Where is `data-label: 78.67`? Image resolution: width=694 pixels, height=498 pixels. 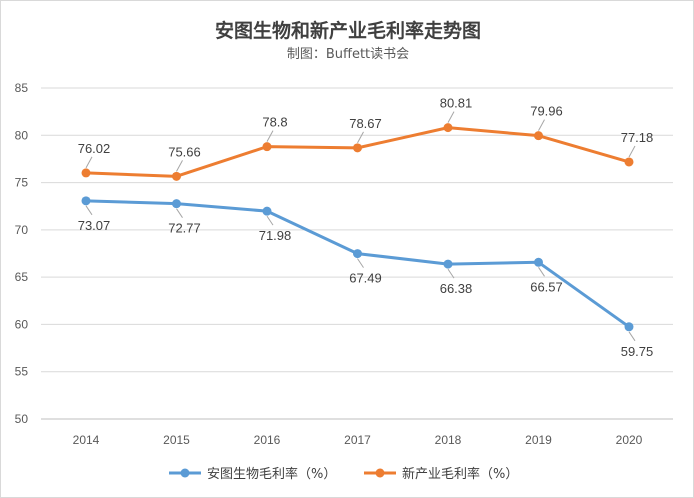
data-label: 78.67 is located at coordinates (365, 123).